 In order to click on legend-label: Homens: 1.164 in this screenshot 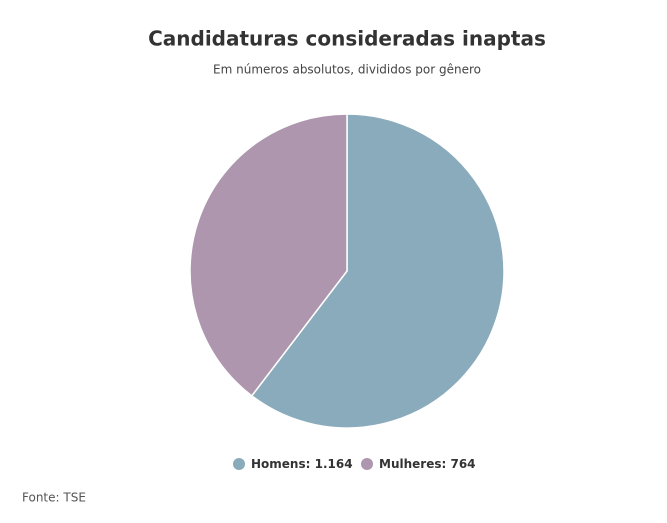, I will do `click(302, 464)`.